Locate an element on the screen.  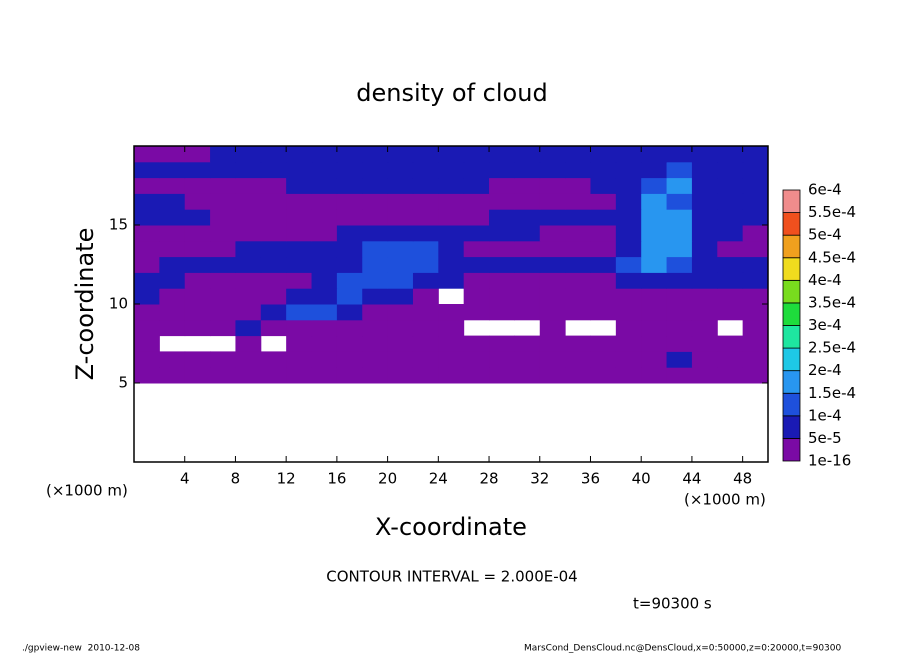
colorbar-label: 2.5e-4 is located at coordinates (832, 348).